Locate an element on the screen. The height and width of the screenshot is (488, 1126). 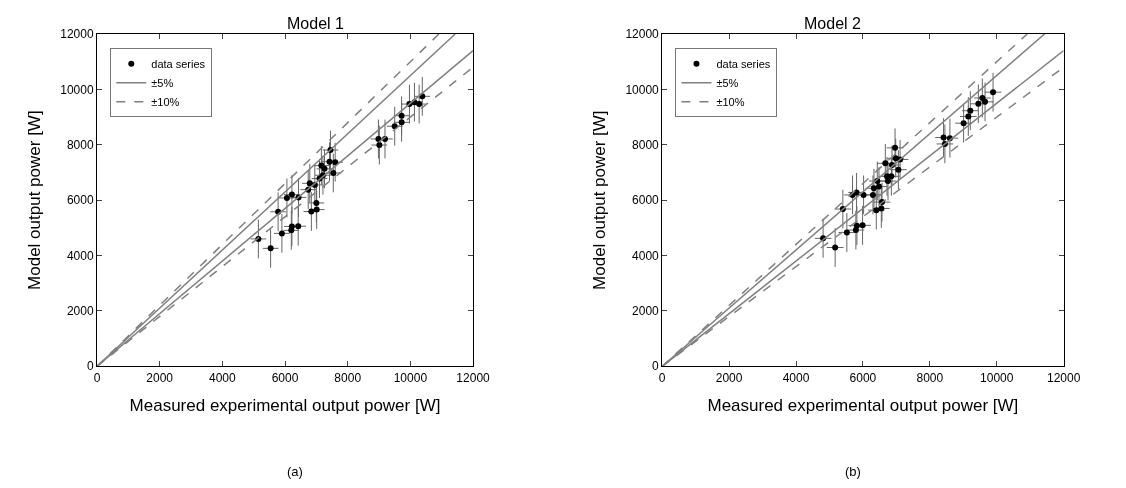
text: (b) is located at coordinates (853, 471).